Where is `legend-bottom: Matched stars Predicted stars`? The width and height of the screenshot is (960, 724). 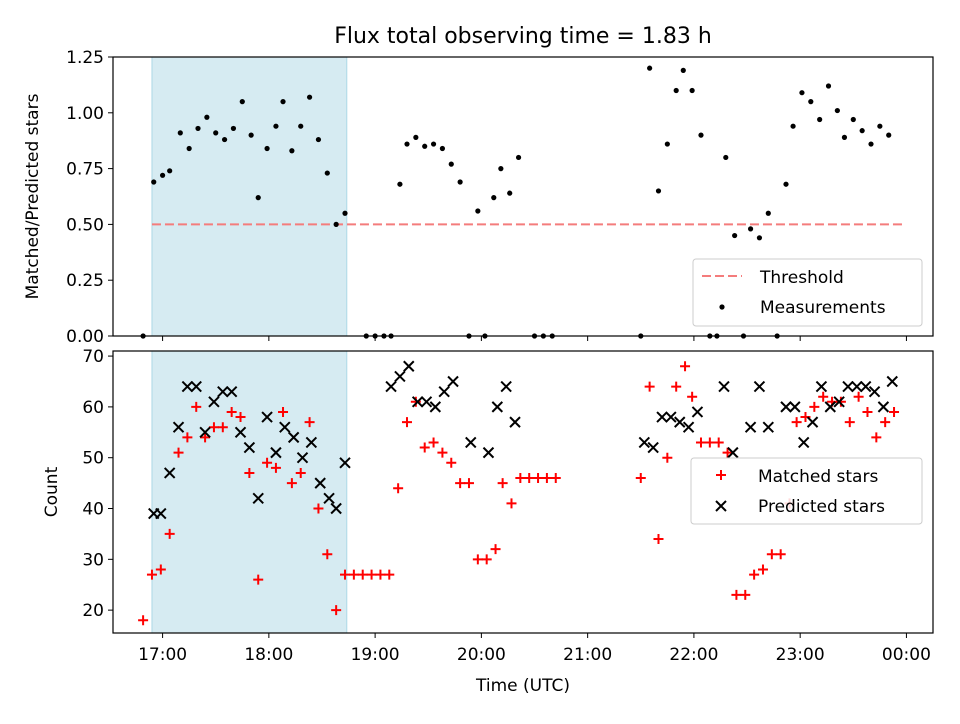 legend-bottom: Matched stars Predicted stars is located at coordinates (806, 491).